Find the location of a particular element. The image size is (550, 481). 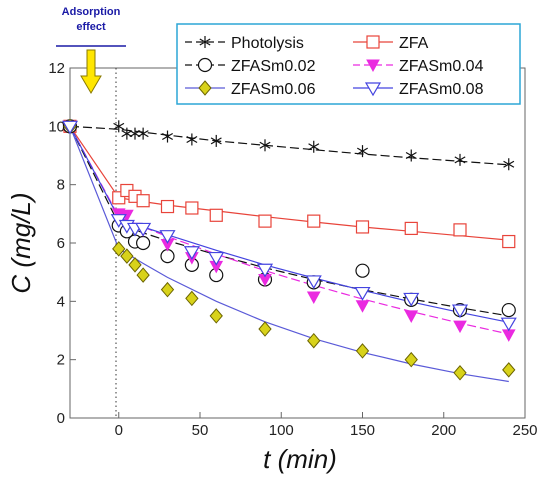

legend-label: ZFASm0.02 is located at coordinates (273, 66).